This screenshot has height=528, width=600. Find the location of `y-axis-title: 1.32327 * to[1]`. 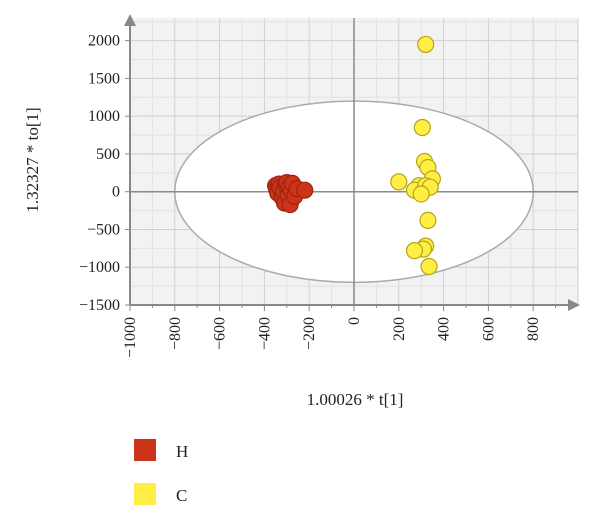

y-axis-title: 1.32327 * to[1] is located at coordinates (32, 159).